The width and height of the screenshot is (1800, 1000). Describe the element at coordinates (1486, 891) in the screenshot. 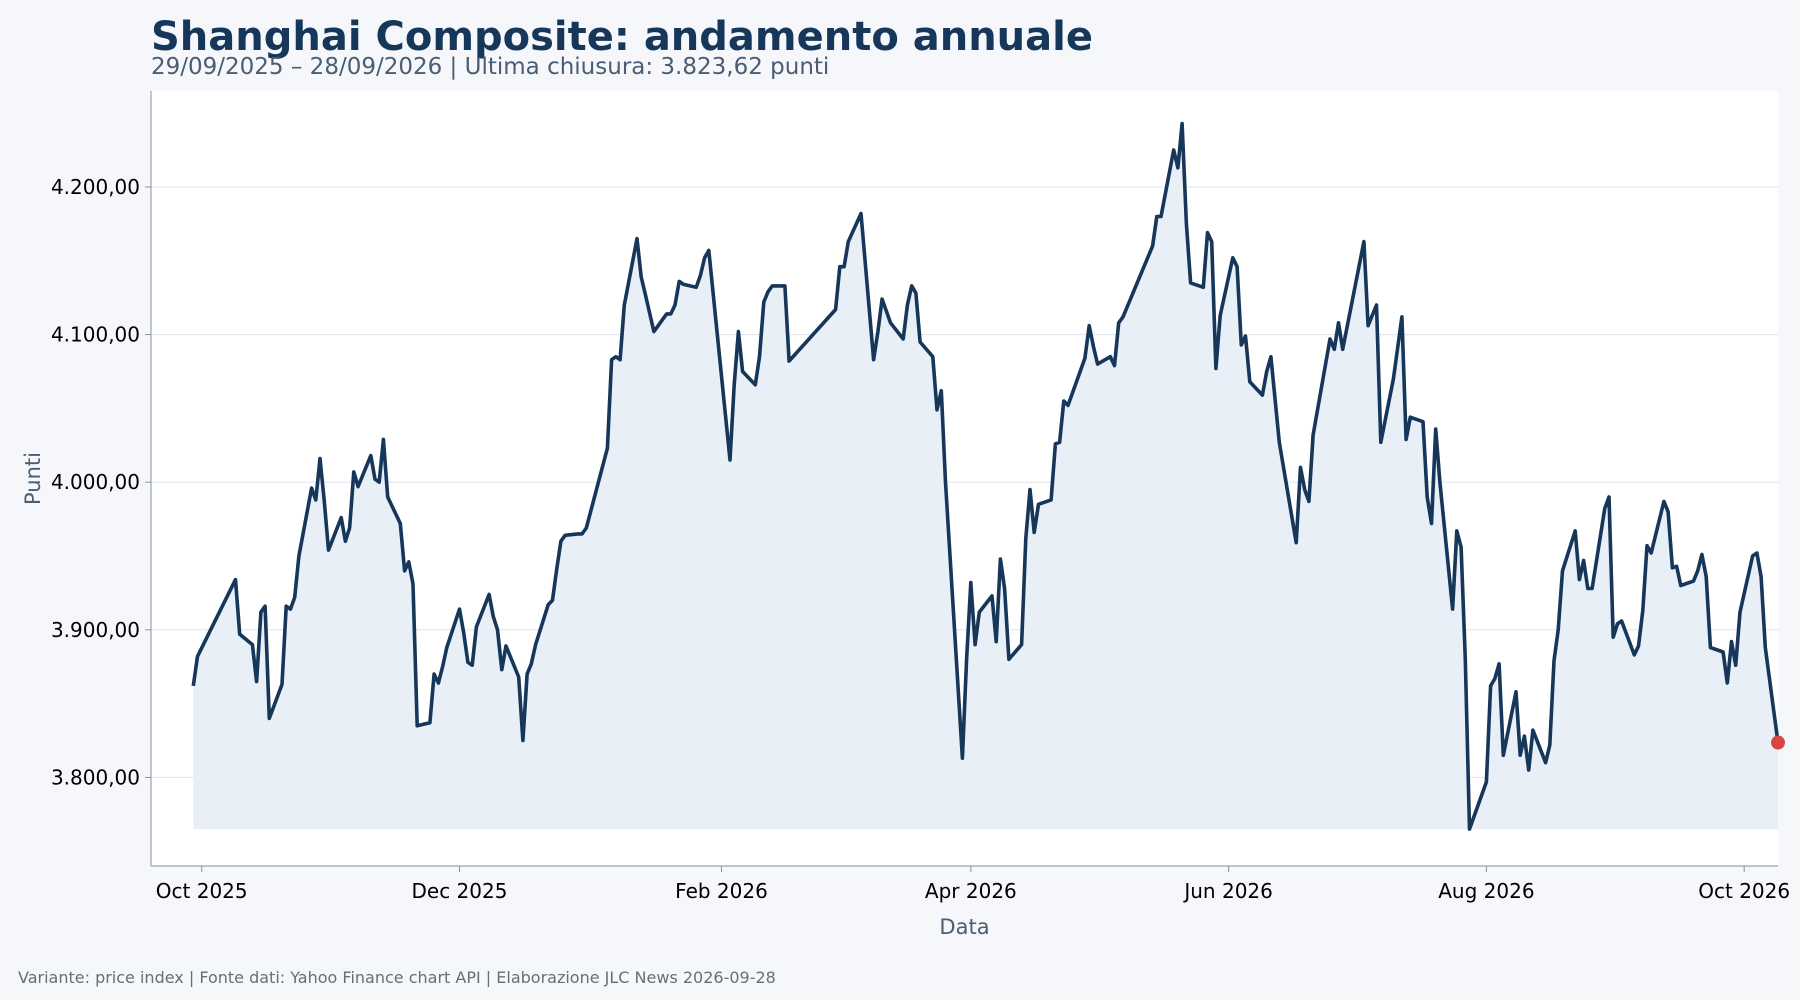

I see `x-tick-label: Aug 2026` at that location.